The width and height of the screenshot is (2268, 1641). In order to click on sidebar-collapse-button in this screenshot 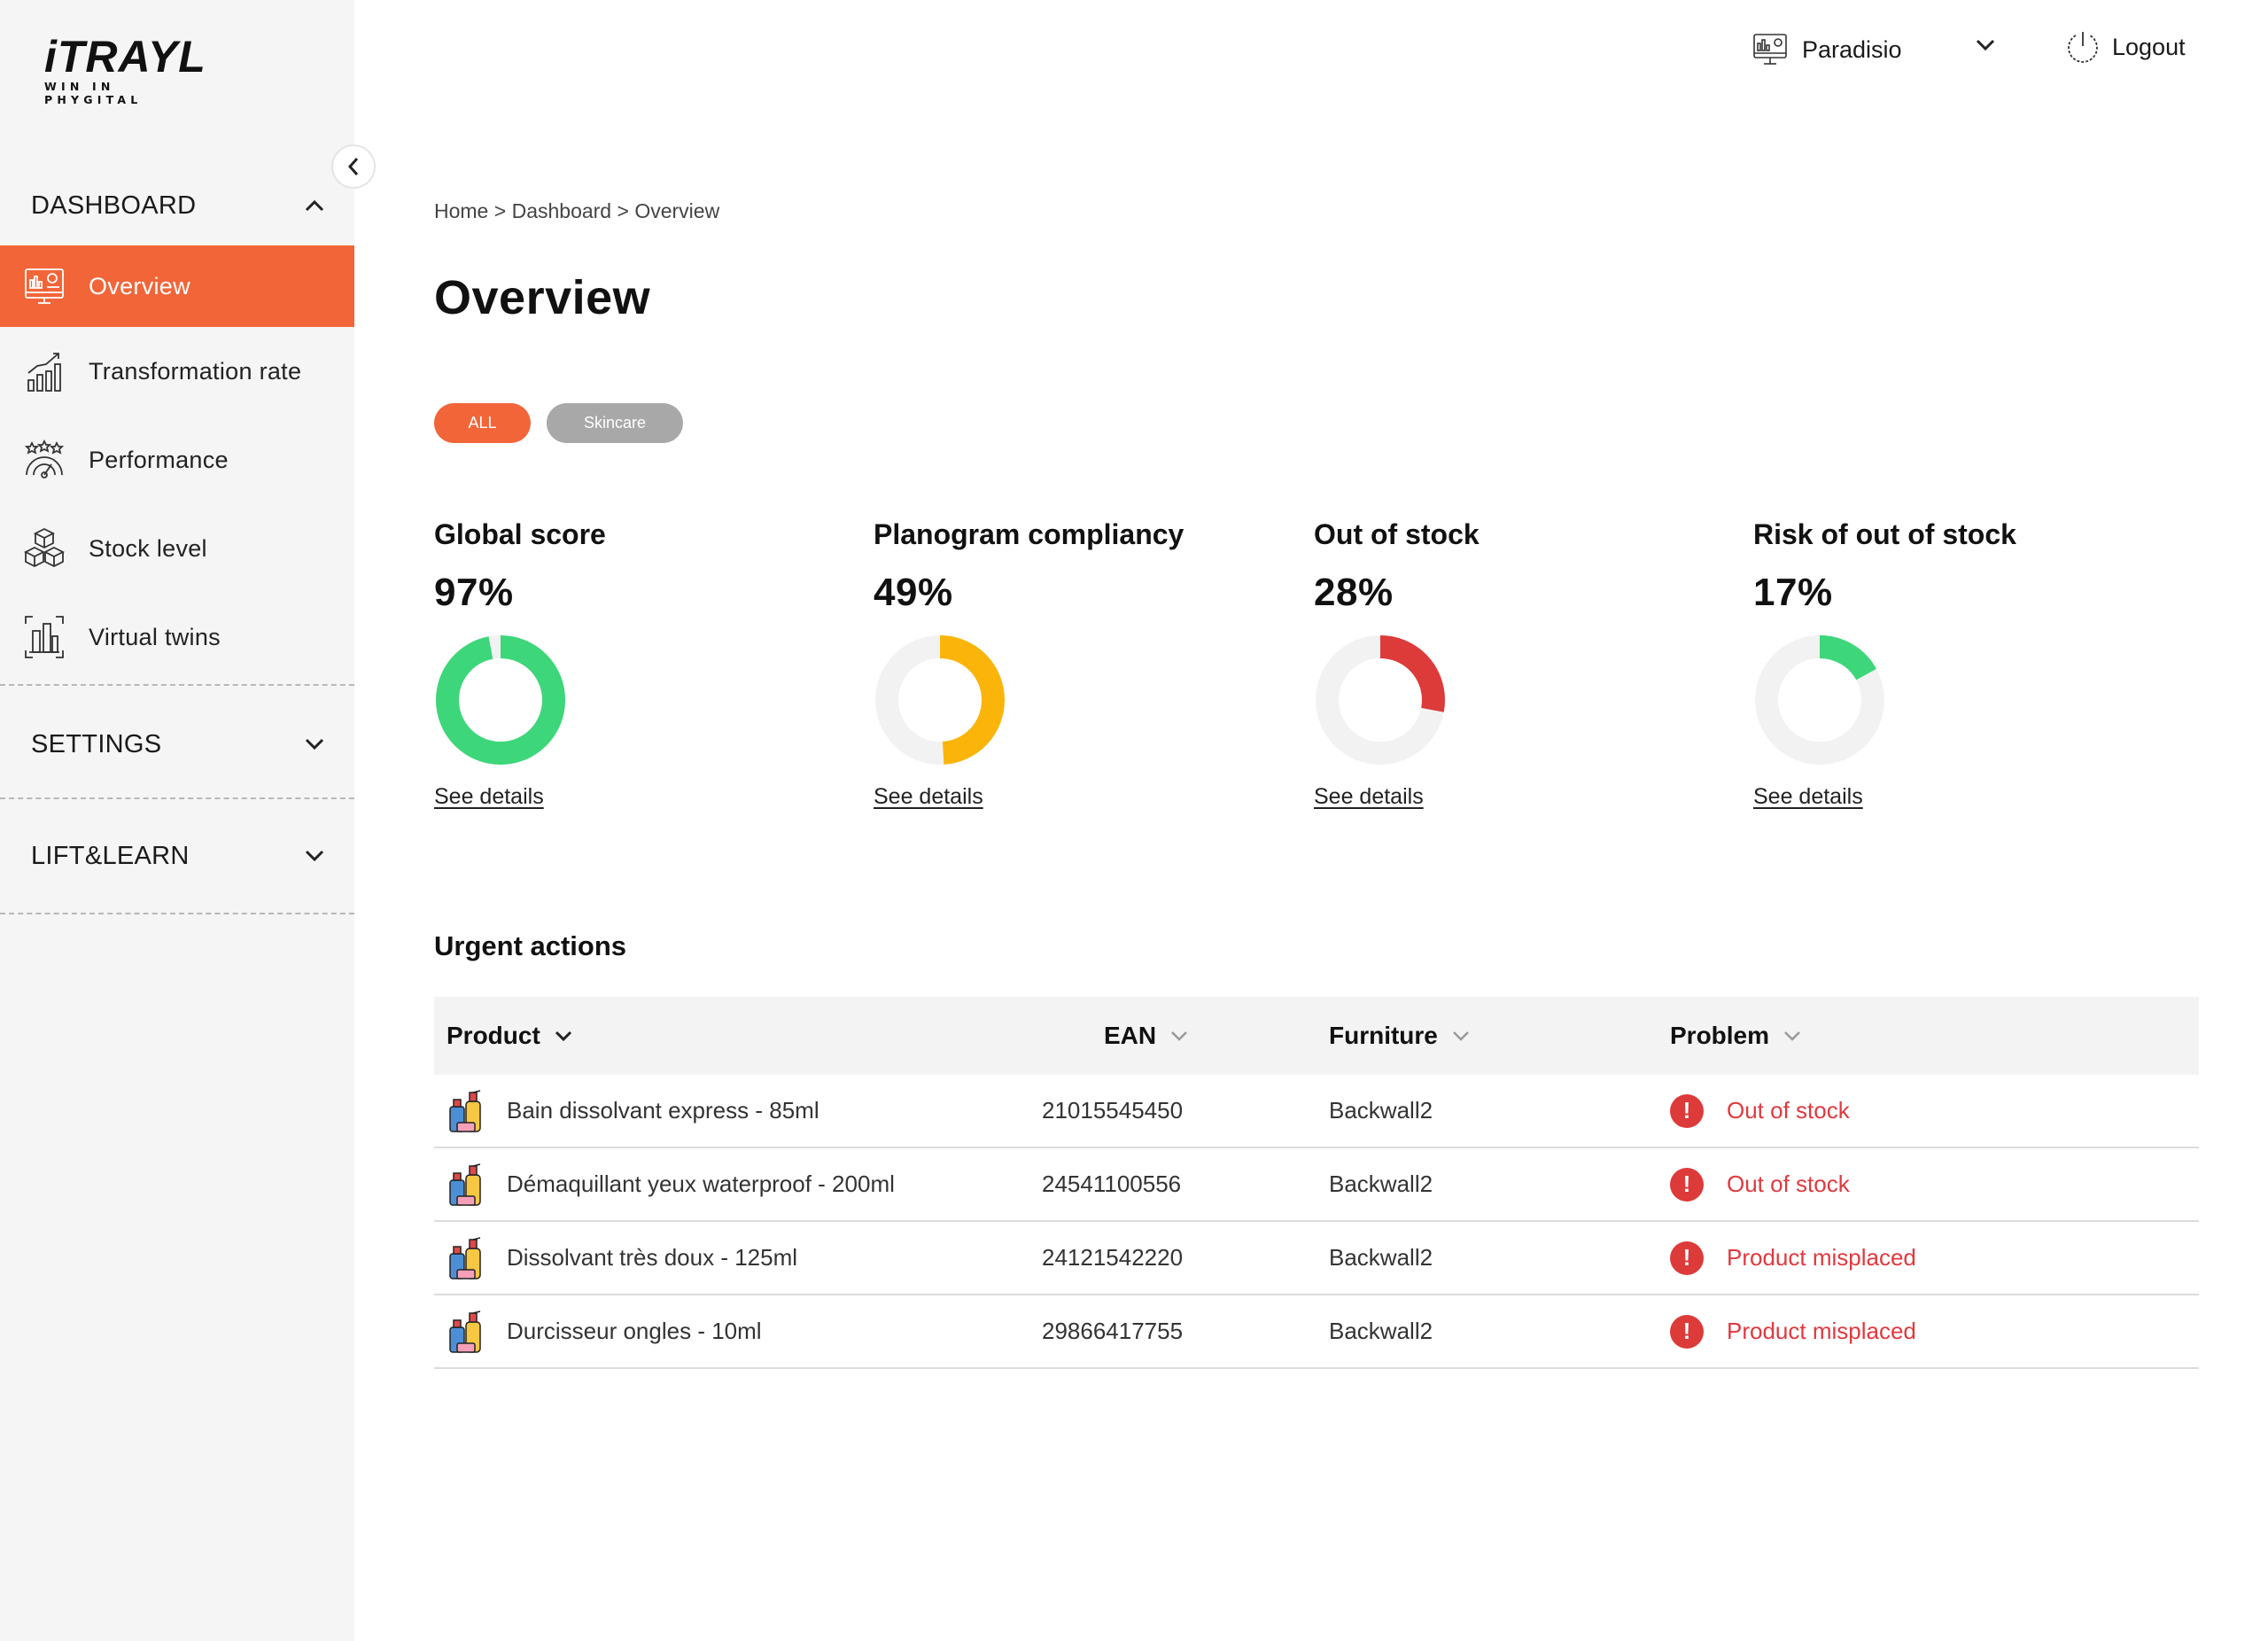, I will do `click(353, 166)`.